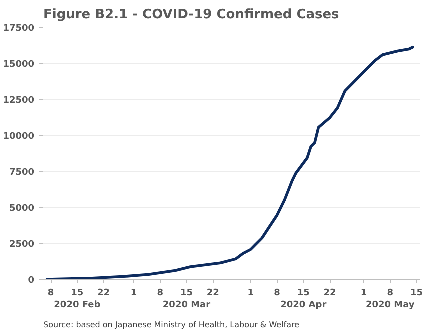  Describe the element at coordinates (22, 173) in the screenshot. I see `y-tick-label: 7500` at that location.